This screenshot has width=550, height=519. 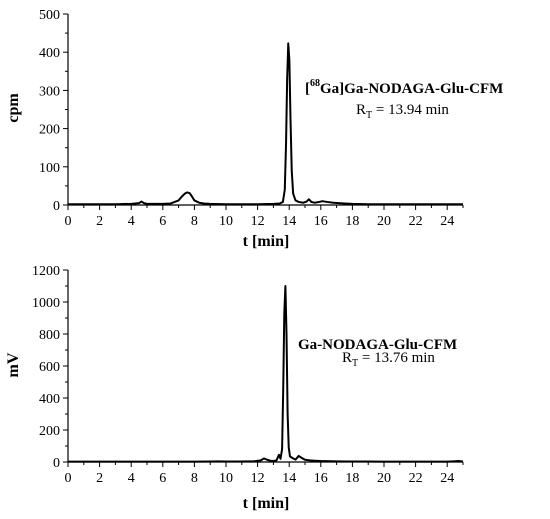 What do you see at coordinates (369, 115) in the screenshot?
I see `radio-rt-subscript: T` at bounding box center [369, 115].